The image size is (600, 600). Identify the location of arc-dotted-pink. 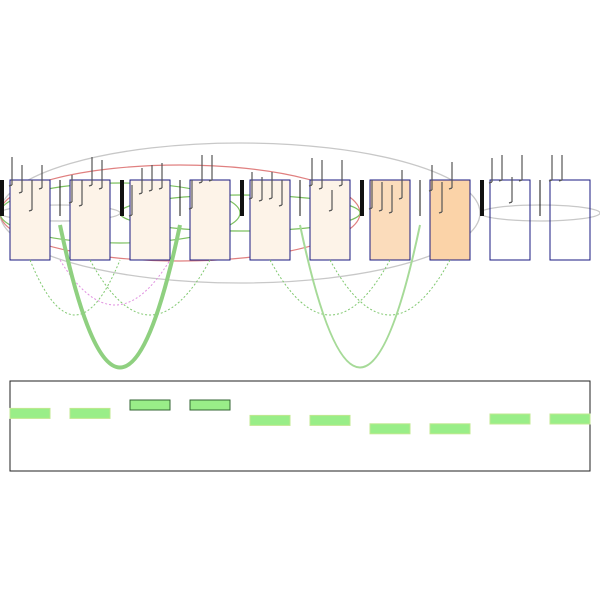
(115, 282).